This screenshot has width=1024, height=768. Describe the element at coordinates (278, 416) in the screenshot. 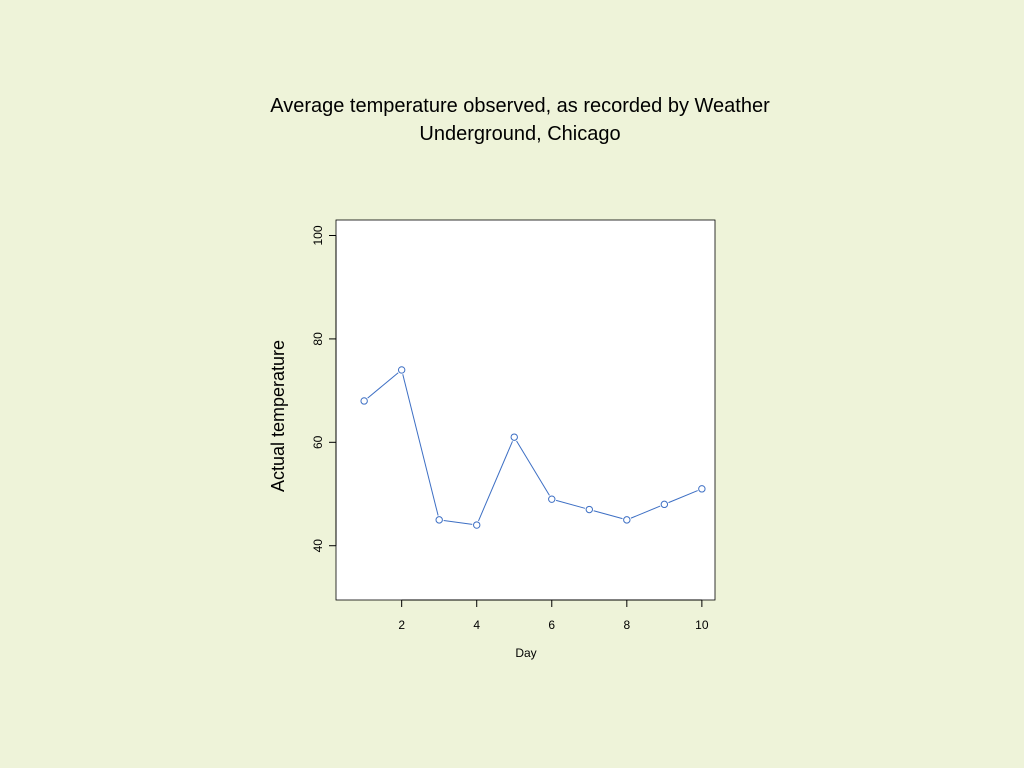

I see `y-axis-label: Actual temperature` at that location.